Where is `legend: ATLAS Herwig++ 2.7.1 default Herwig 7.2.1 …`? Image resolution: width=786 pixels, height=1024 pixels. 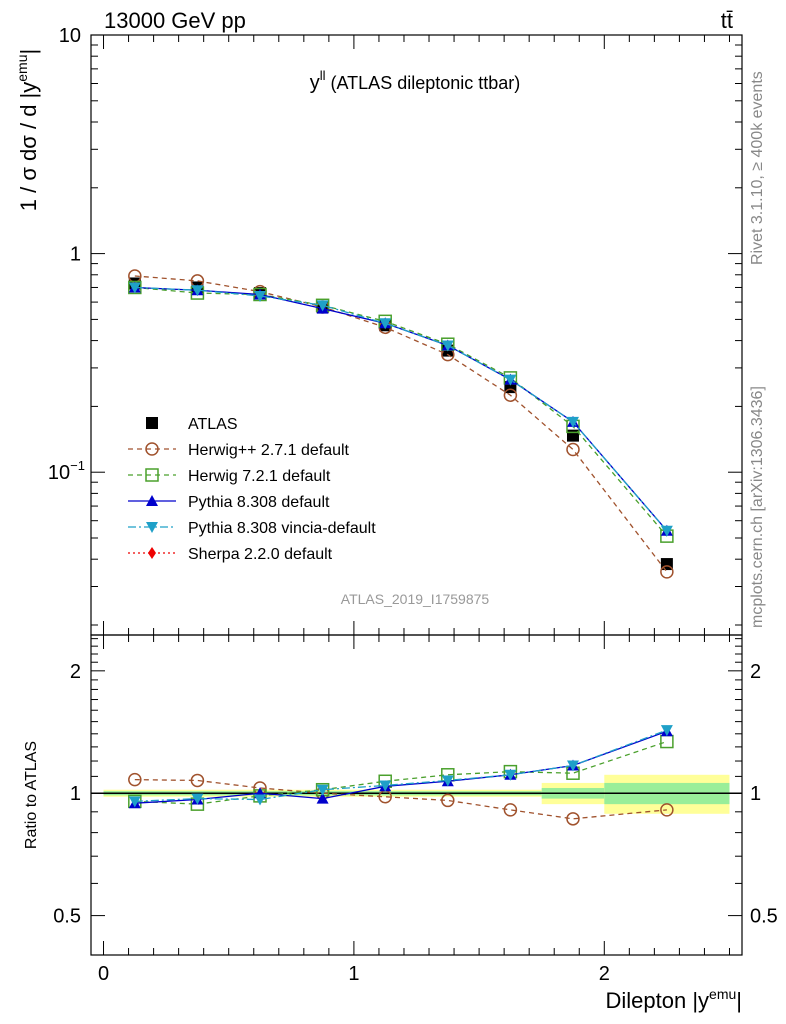 legend: ATLAS Herwig++ 2.7.1 default Herwig 7.2.1 … is located at coordinates (252, 489).